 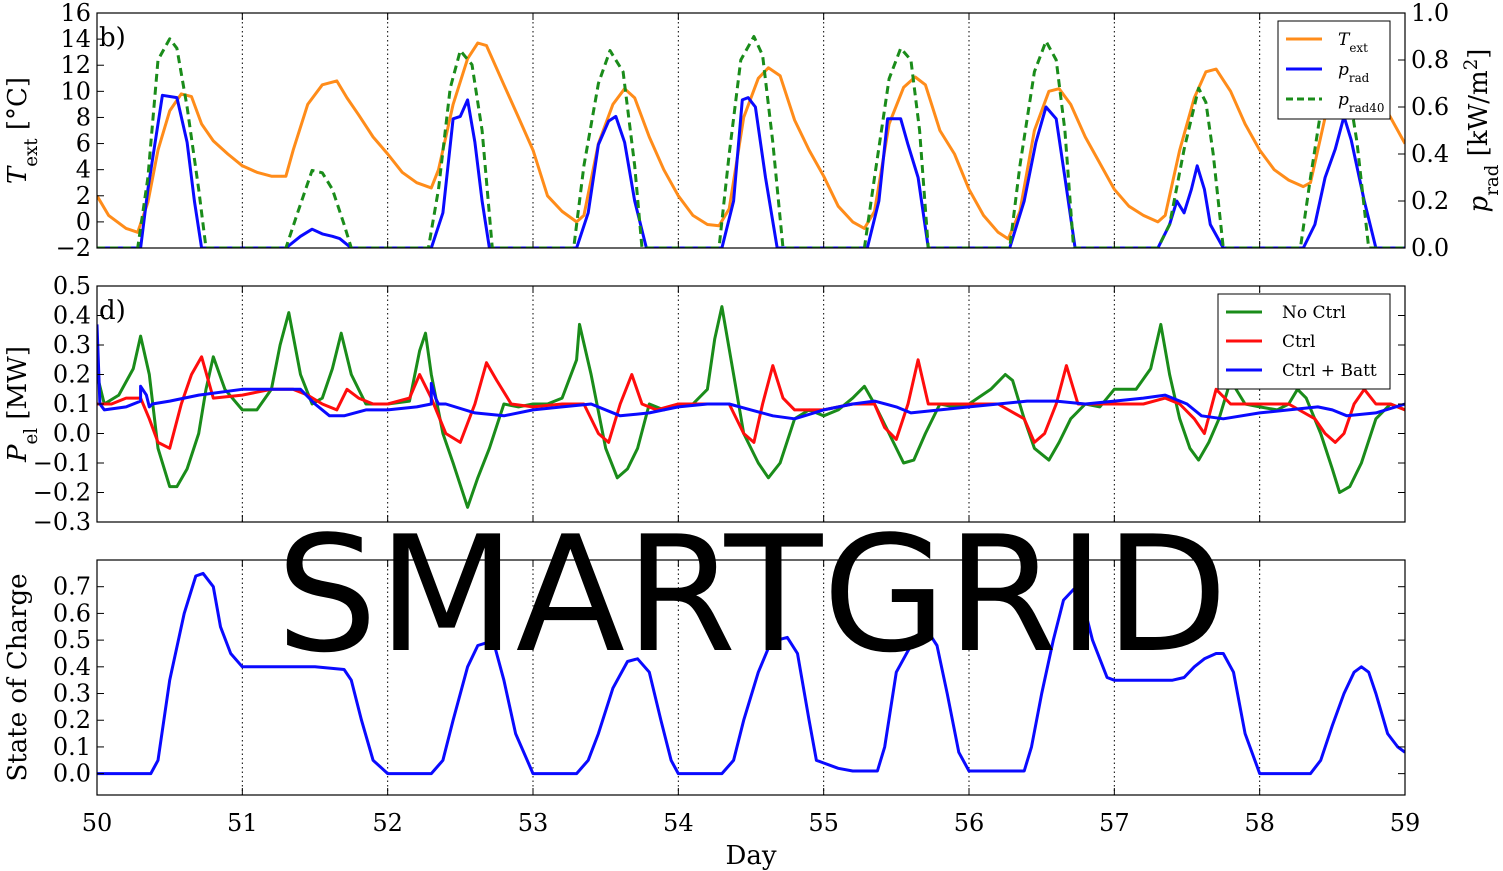 I want to click on y-tick-label: −0.2, so click(x=62, y=493).